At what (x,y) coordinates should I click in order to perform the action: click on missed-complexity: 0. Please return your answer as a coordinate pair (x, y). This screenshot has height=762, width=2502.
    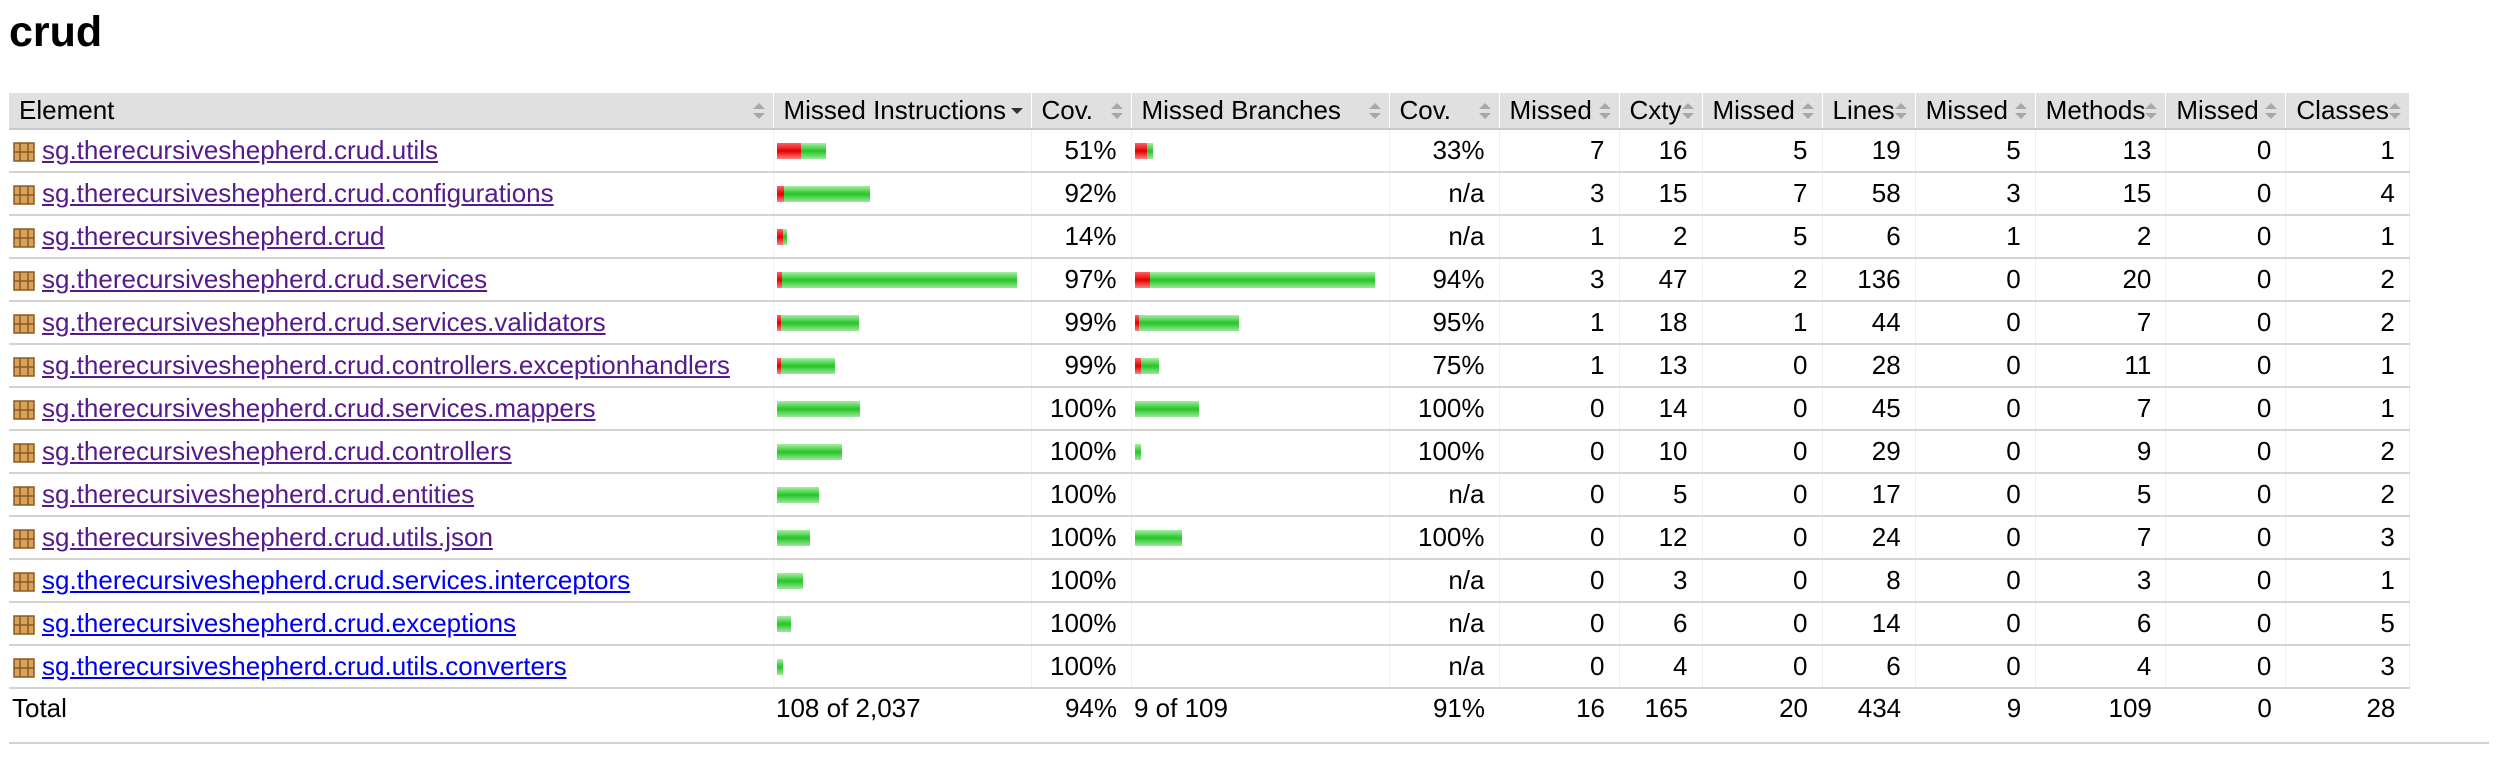
    Looking at the image, I should click on (1559, 538).